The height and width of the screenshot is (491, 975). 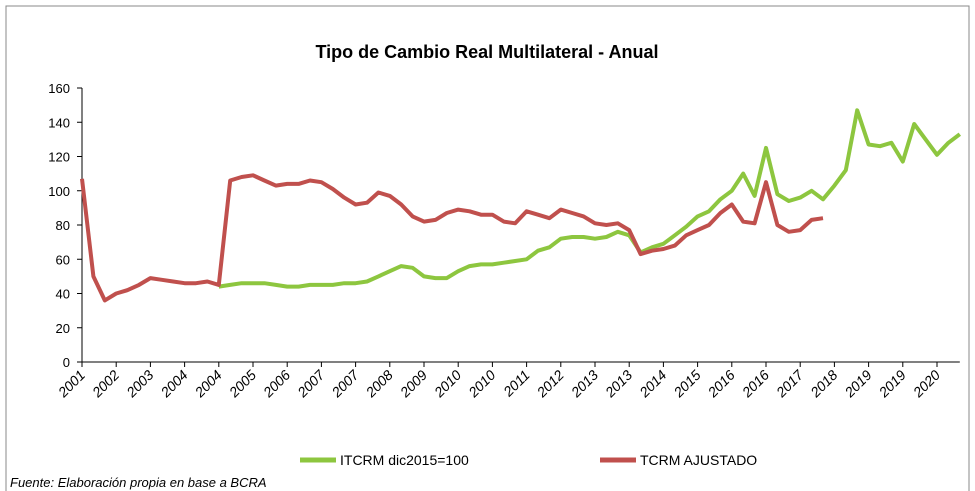 What do you see at coordinates (59, 122) in the screenshot?
I see `y-tick-label: 140` at bounding box center [59, 122].